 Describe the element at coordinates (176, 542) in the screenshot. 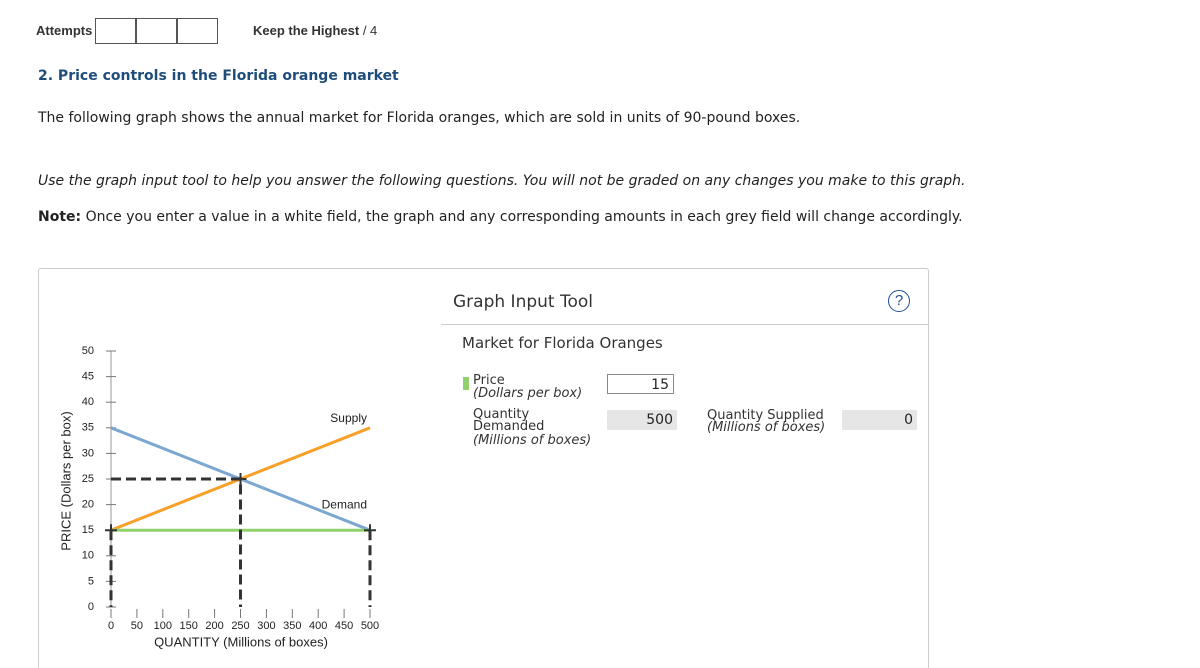

I see `guide-line` at that location.